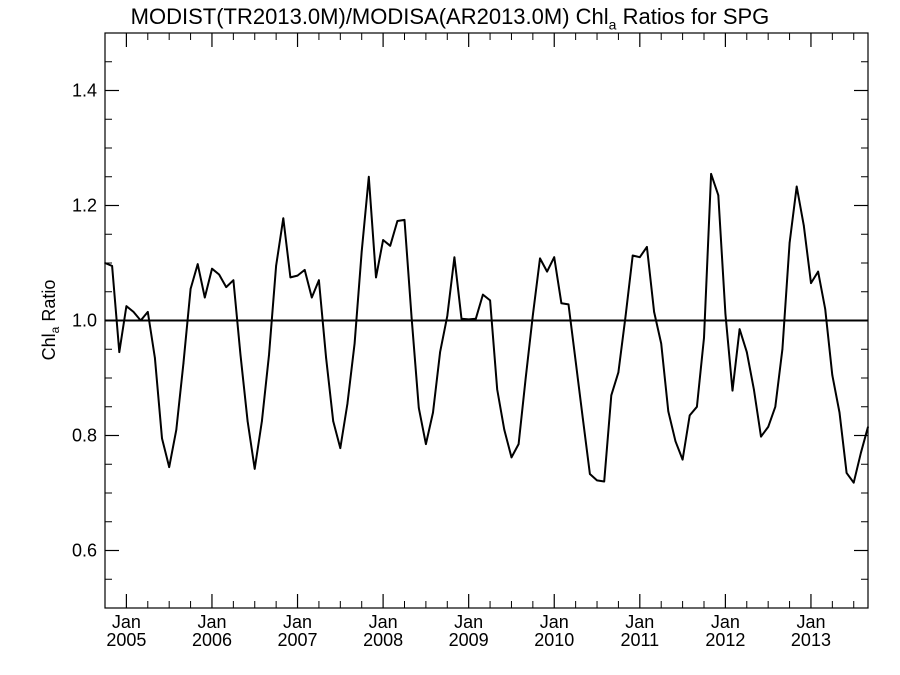  Describe the element at coordinates (469, 640) in the screenshot. I see `x-tick-label-year: 2009` at that location.